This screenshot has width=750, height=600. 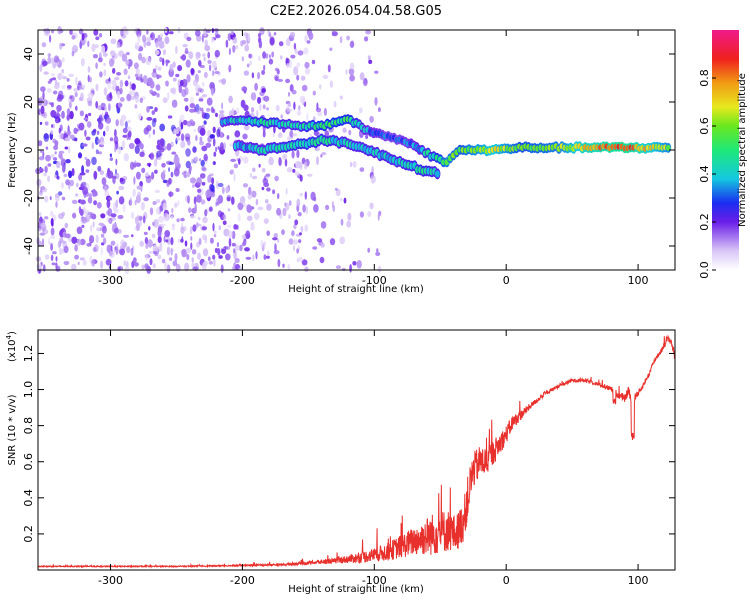 What do you see at coordinates (28, 498) in the screenshot?
I see `snr-y-tick-label: 0.4` at bounding box center [28, 498].